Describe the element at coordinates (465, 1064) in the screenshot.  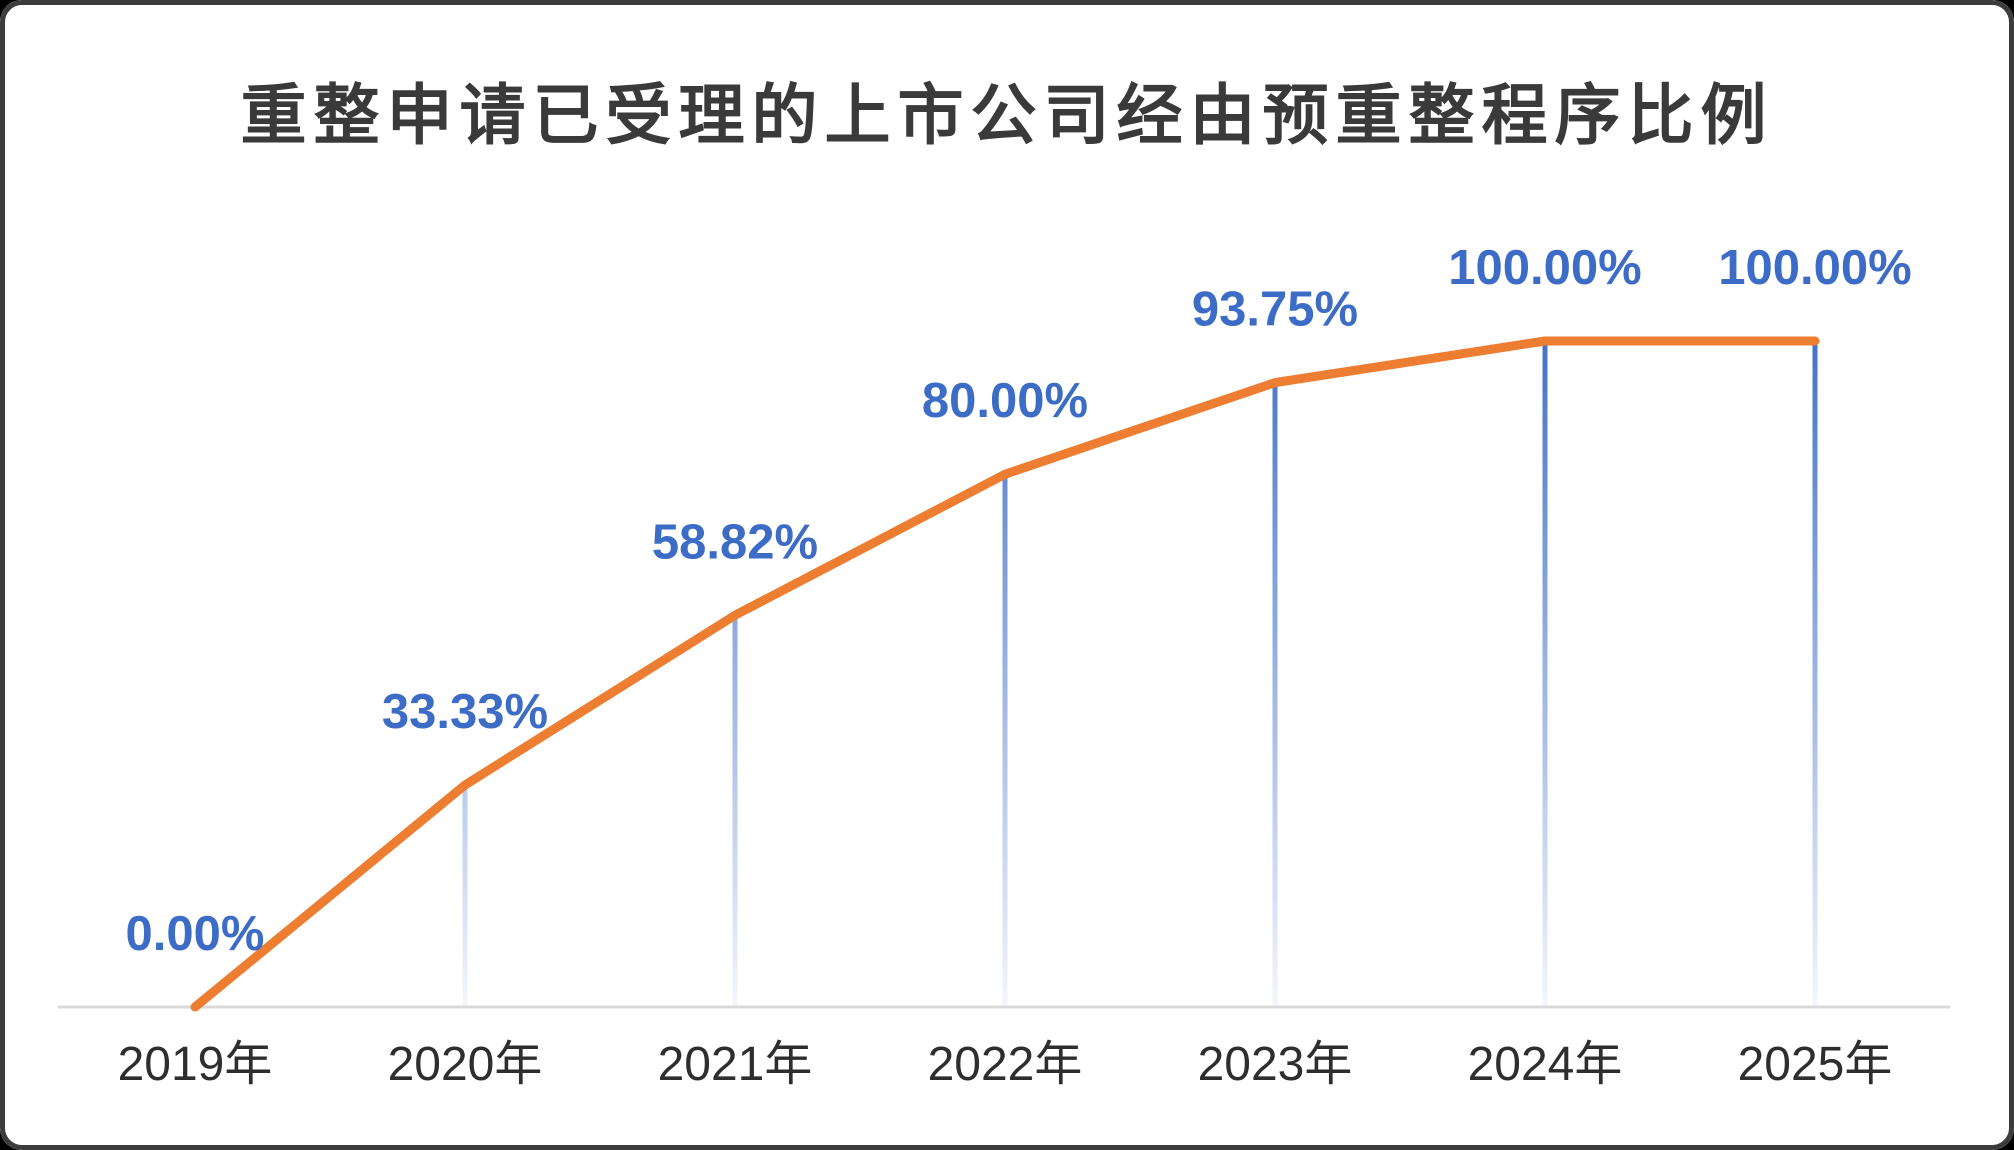
I see `x-axis-label: 2020年` at that location.